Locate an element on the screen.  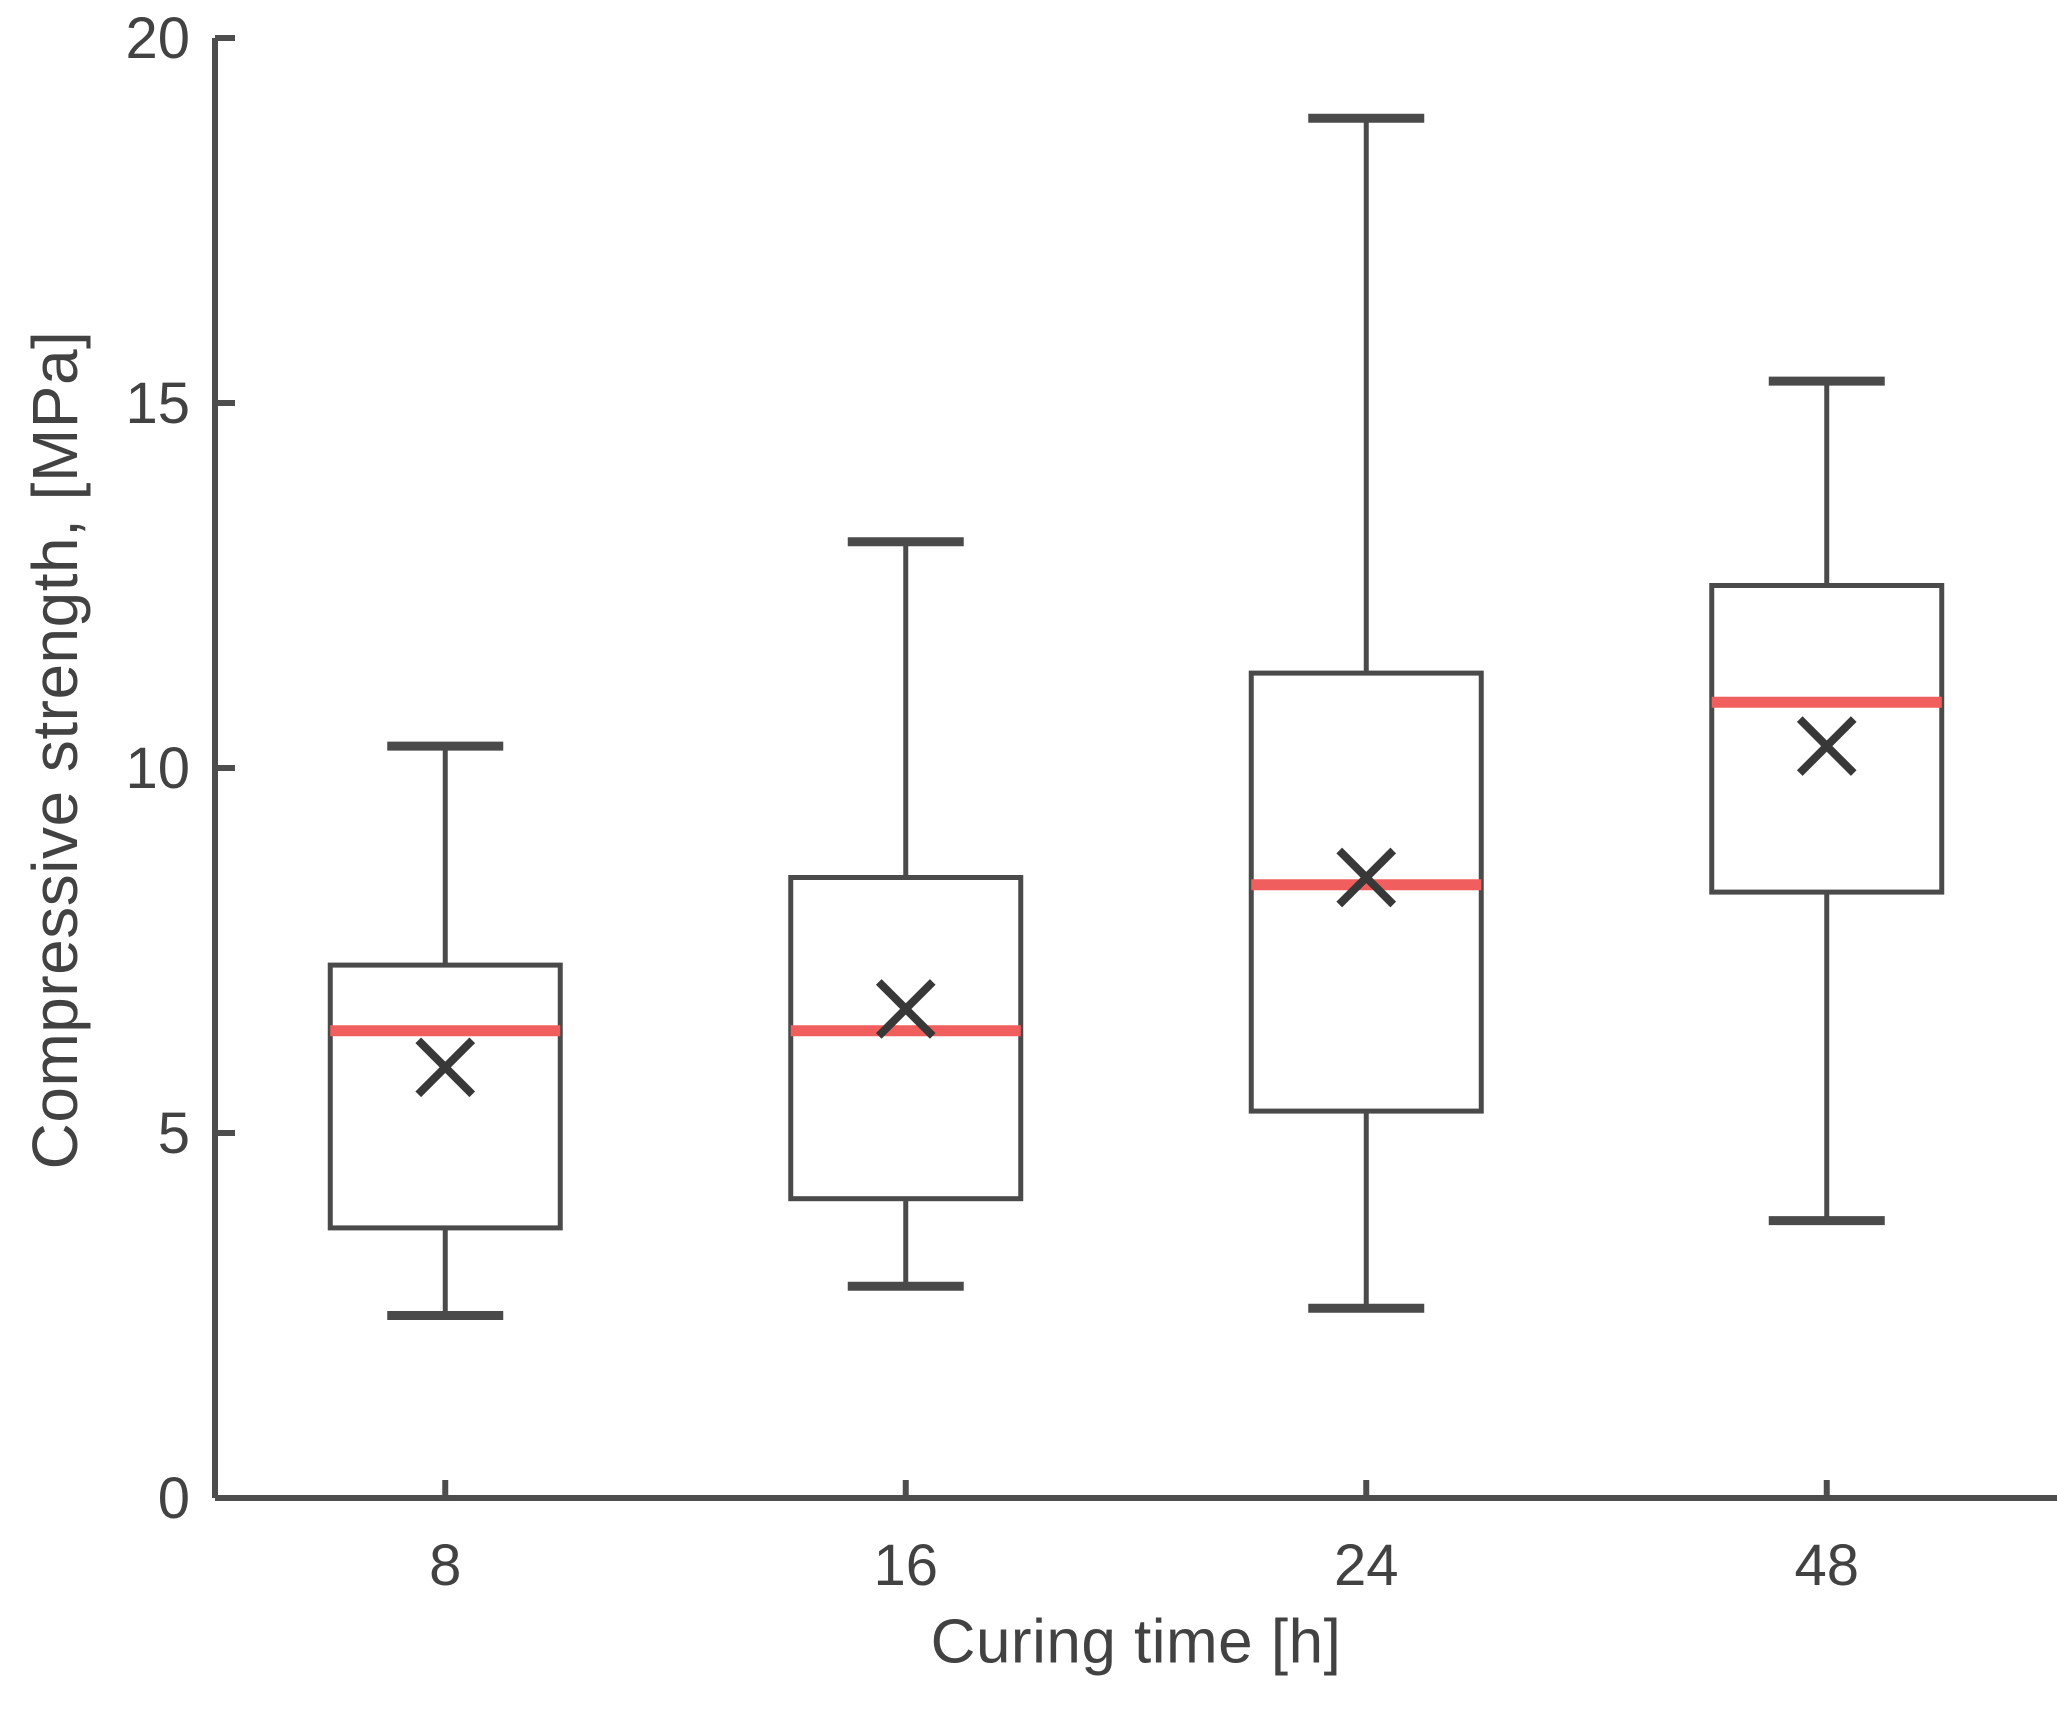
x-tick-label-24: 24 is located at coordinates (1366, 1565).